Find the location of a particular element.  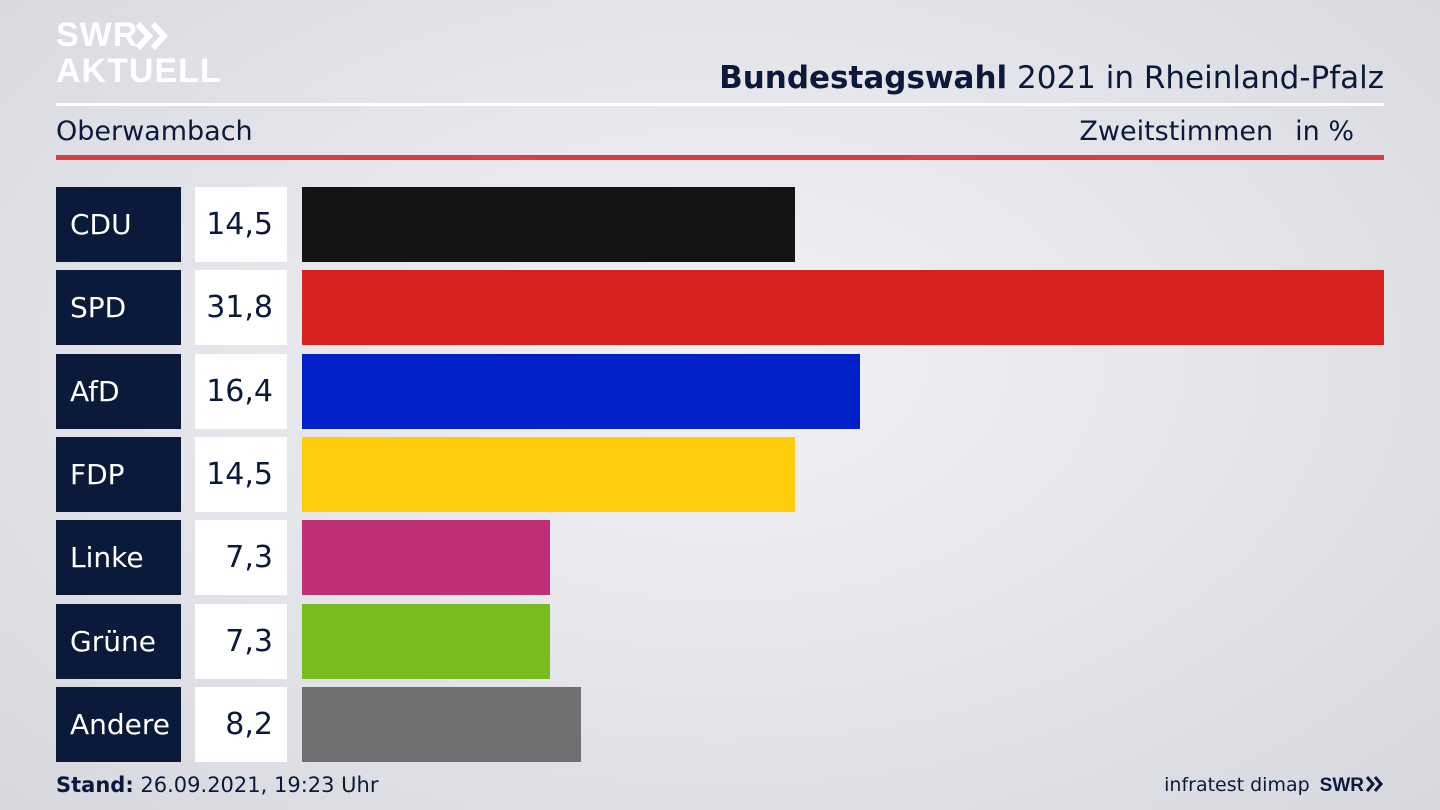

logo-line1: SWR is located at coordinates (97, 35).